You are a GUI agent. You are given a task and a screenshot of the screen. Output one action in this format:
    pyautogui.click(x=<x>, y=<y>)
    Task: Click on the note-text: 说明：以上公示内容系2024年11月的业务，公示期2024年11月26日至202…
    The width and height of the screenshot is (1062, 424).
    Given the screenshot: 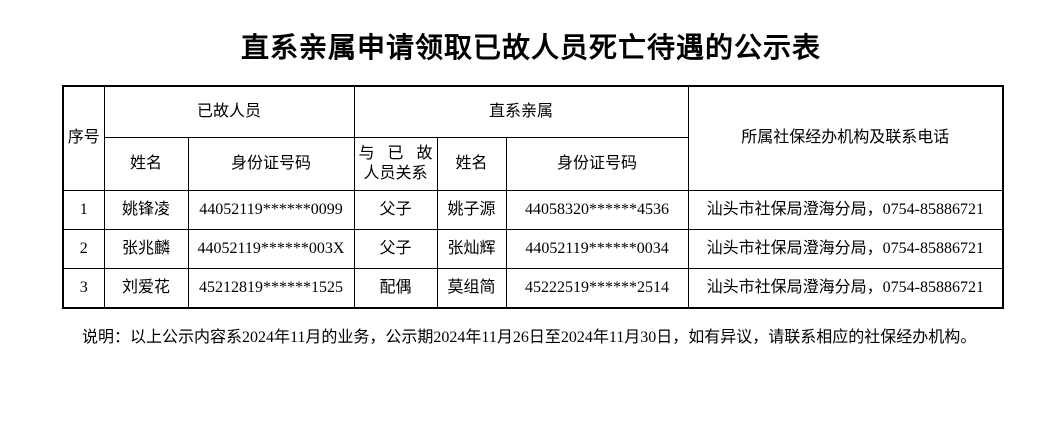 What is the action you would take?
    pyautogui.click(x=529, y=337)
    